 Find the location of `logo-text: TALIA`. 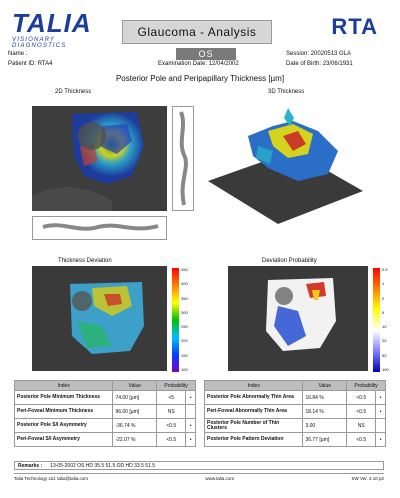

logo-text: TALIA is located at coordinates (52, 23).